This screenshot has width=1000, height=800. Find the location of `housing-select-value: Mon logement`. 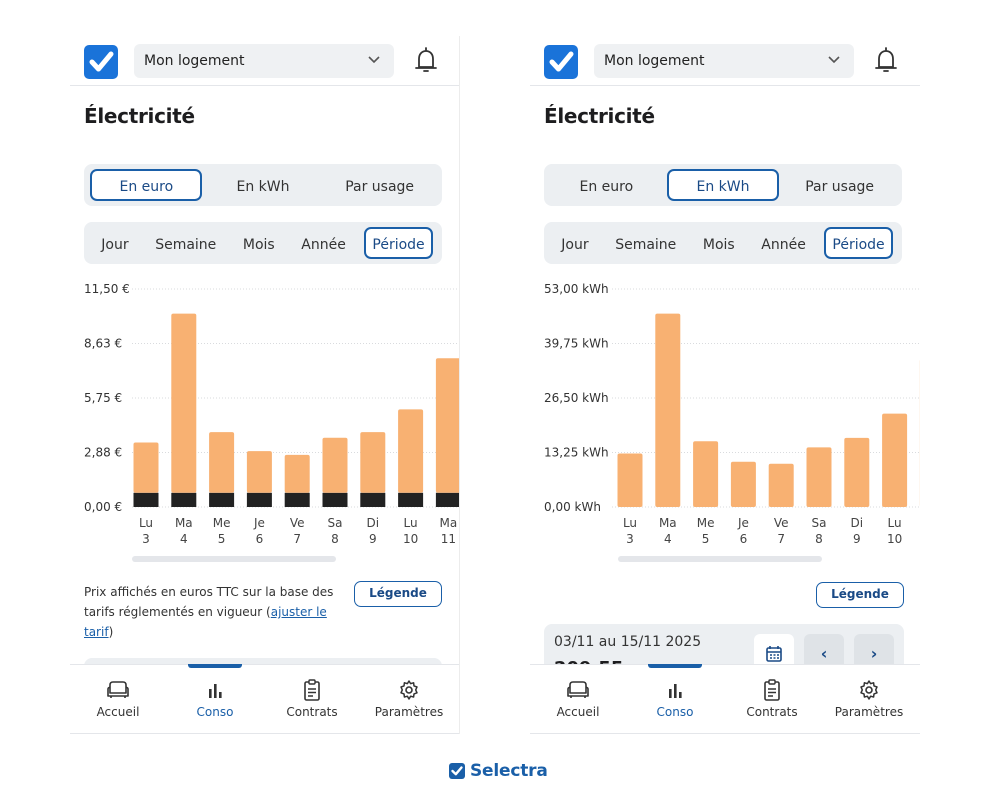

housing-select-value: Mon logement is located at coordinates (654, 61).